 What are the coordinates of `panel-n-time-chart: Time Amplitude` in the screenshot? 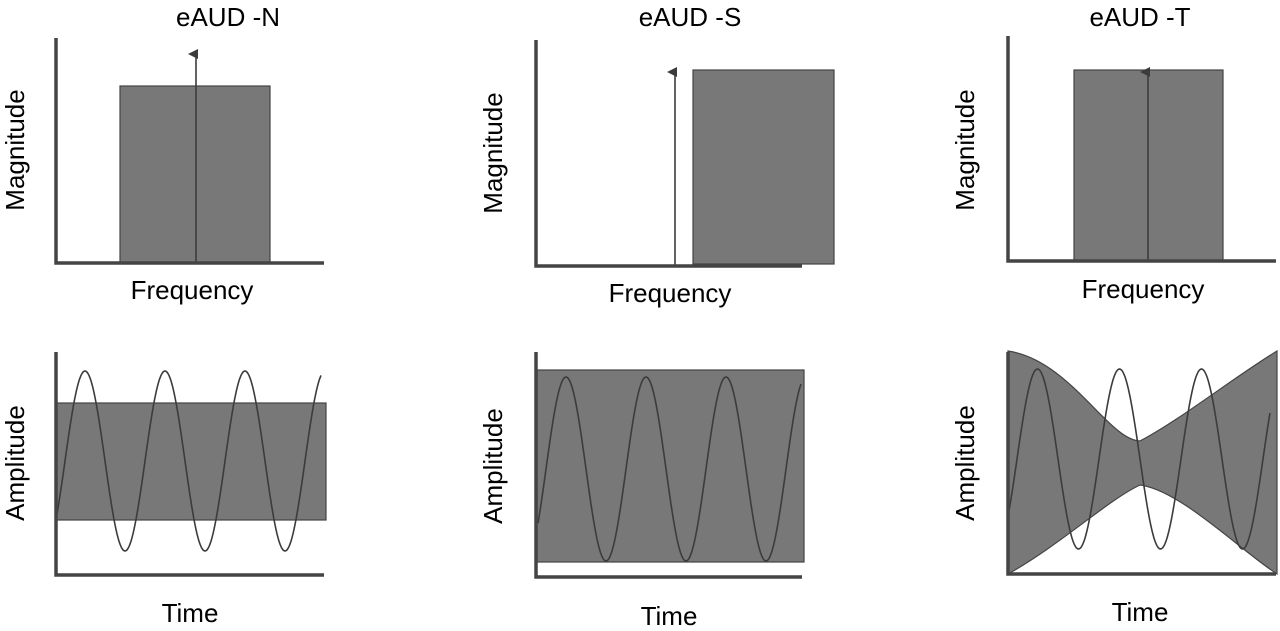 It's located at (163, 490).